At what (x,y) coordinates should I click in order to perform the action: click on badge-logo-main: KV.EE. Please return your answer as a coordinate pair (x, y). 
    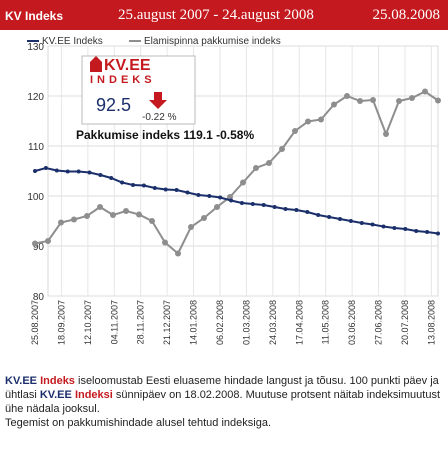
    Looking at the image, I should click on (127, 65).